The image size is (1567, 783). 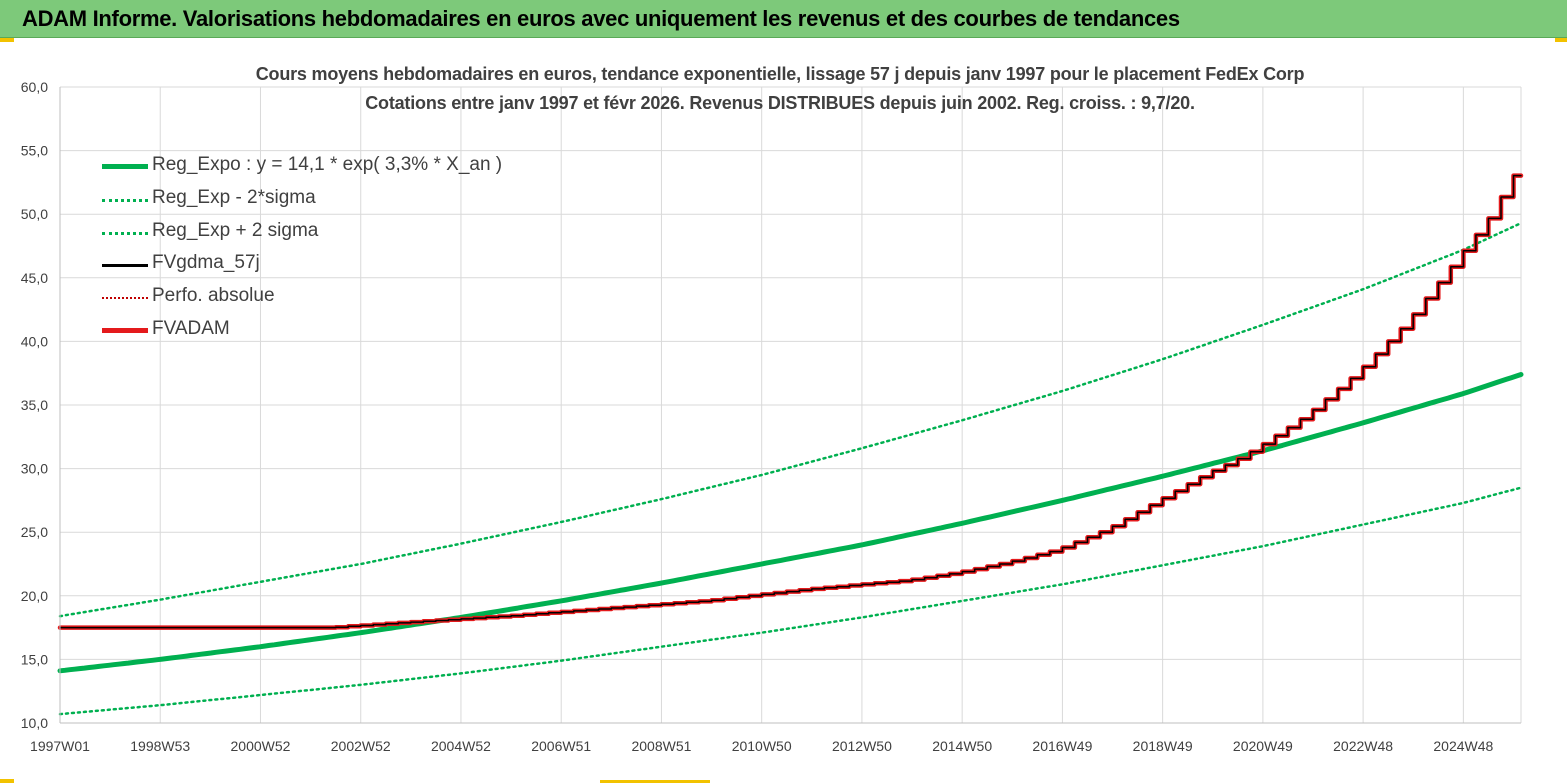 What do you see at coordinates (125, 166) in the screenshot?
I see `legend-swatch-reg-expo` at bounding box center [125, 166].